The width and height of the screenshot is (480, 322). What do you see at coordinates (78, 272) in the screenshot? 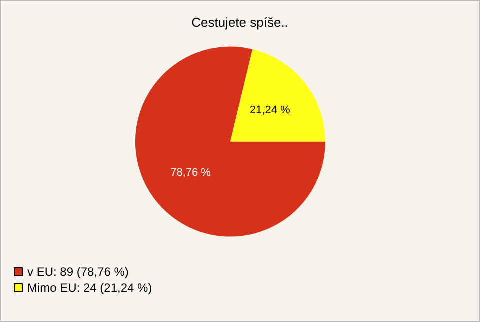
I see `legend-label: v EU: 89 (78,76 %)` at bounding box center [78, 272].